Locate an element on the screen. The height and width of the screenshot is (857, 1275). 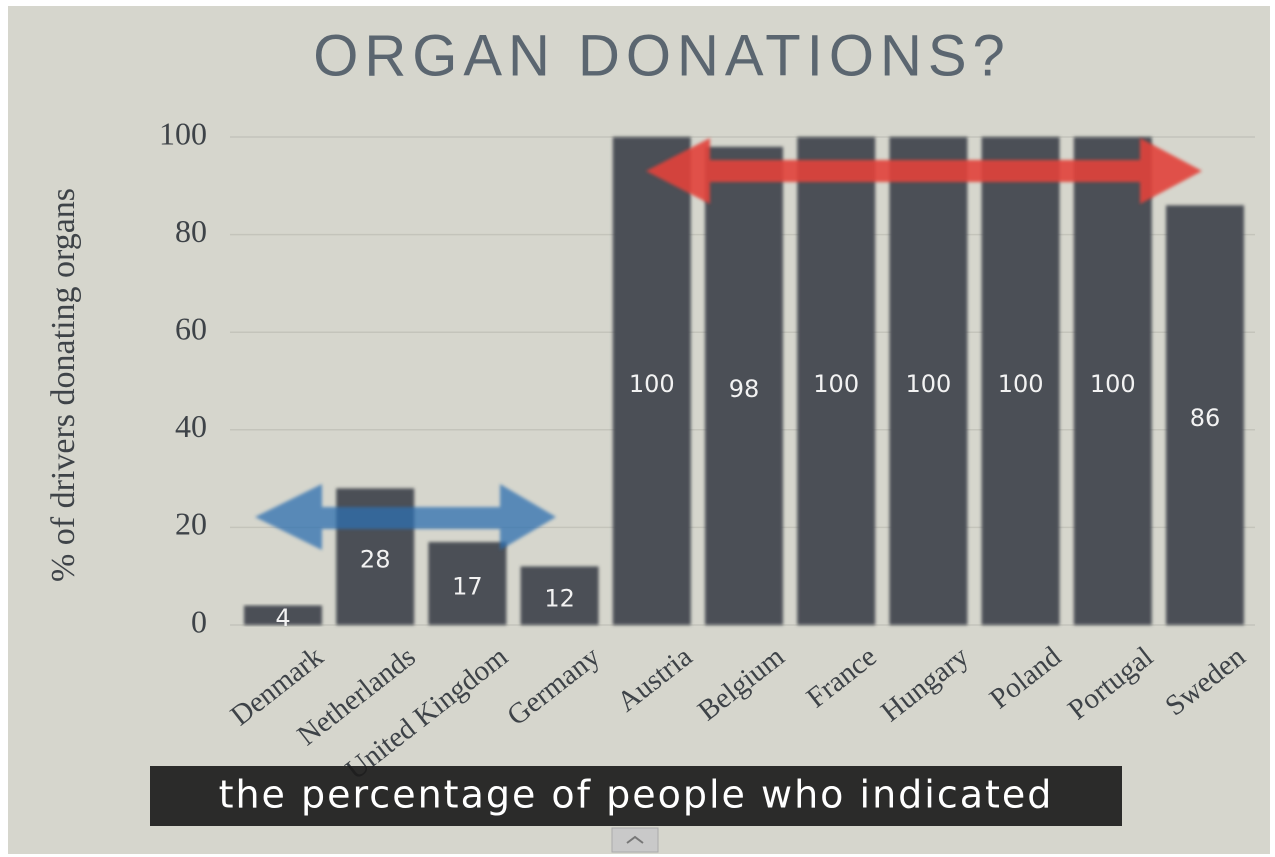
value-label: 98 is located at coordinates (744, 389).